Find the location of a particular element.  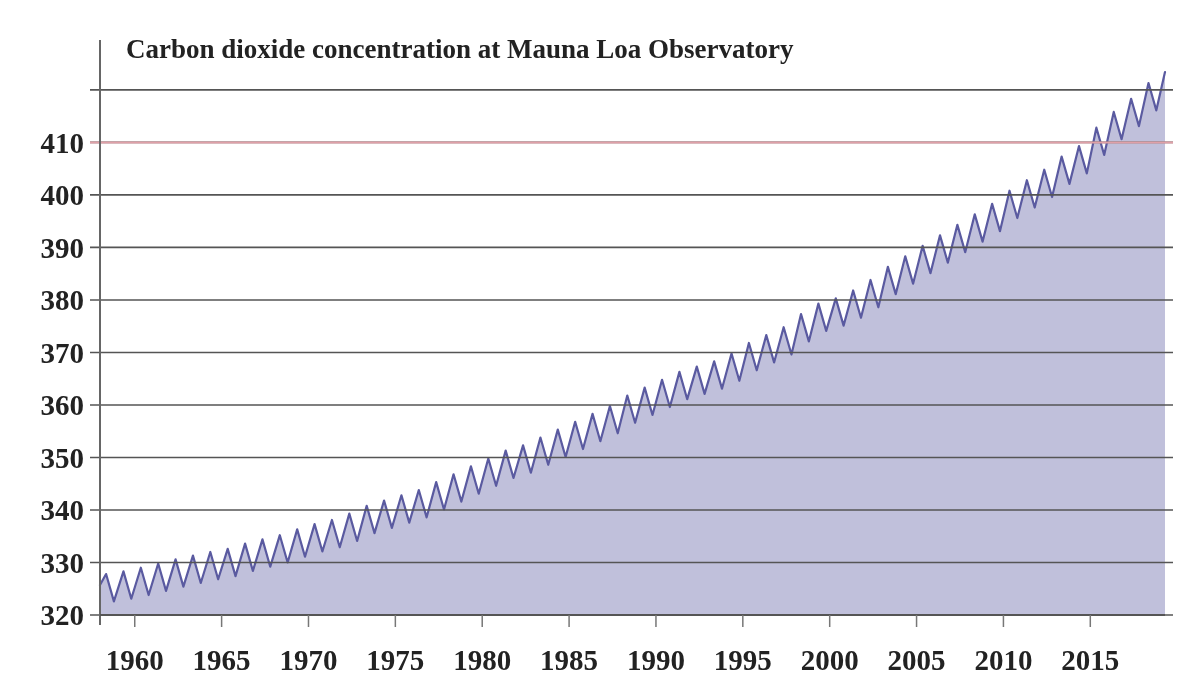

x-tick-label: 1985 is located at coordinates (569, 660).